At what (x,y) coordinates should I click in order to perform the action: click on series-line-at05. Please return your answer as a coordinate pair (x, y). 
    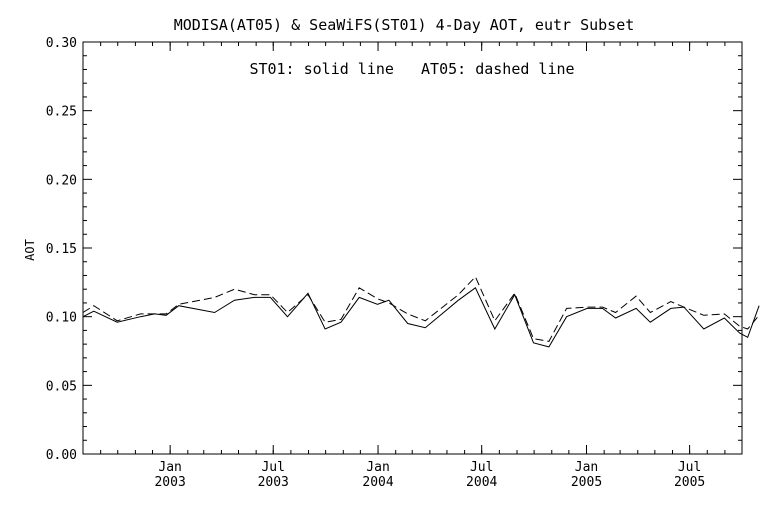
    Looking at the image, I should click on (421, 308).